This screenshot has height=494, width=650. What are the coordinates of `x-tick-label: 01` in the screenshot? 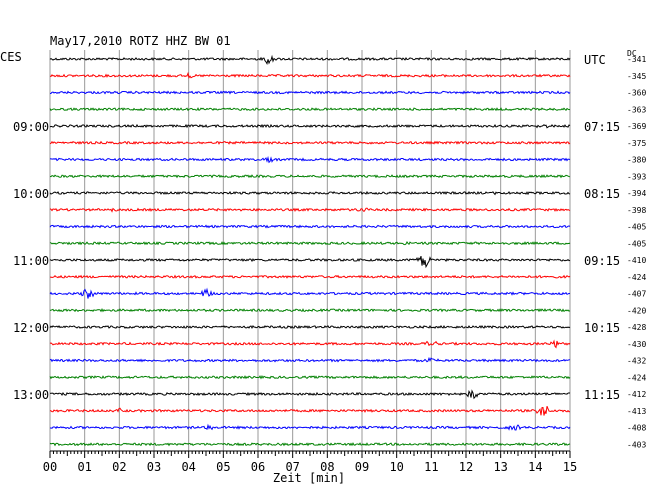 It's located at (84, 467).